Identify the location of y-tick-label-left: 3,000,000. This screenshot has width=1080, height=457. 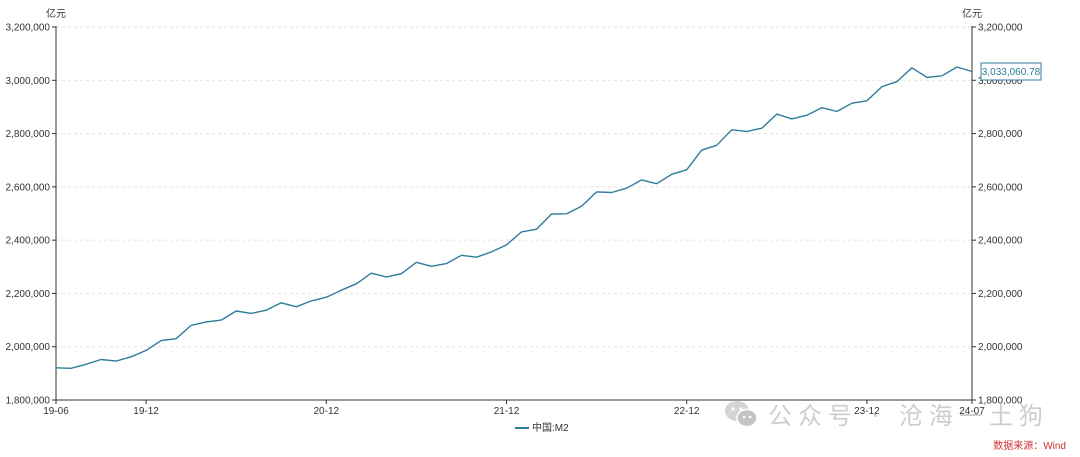
(28, 81).